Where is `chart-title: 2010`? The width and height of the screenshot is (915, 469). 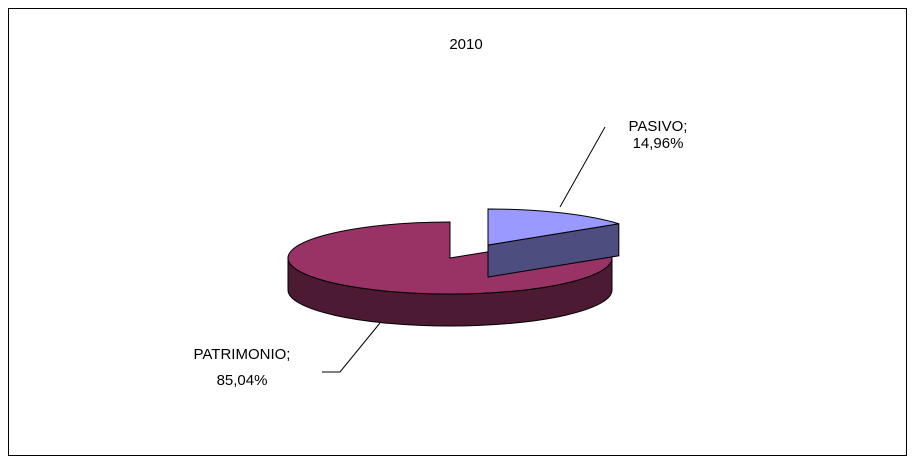
chart-title: 2010 is located at coordinates (465, 44).